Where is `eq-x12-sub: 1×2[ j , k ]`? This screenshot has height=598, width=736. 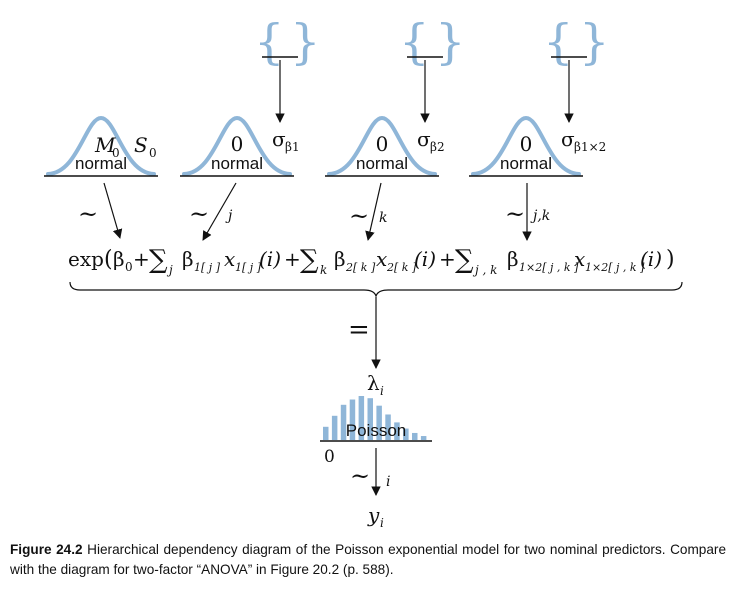
eq-x12-sub: 1×2[ j , k ] is located at coordinates (615, 267).